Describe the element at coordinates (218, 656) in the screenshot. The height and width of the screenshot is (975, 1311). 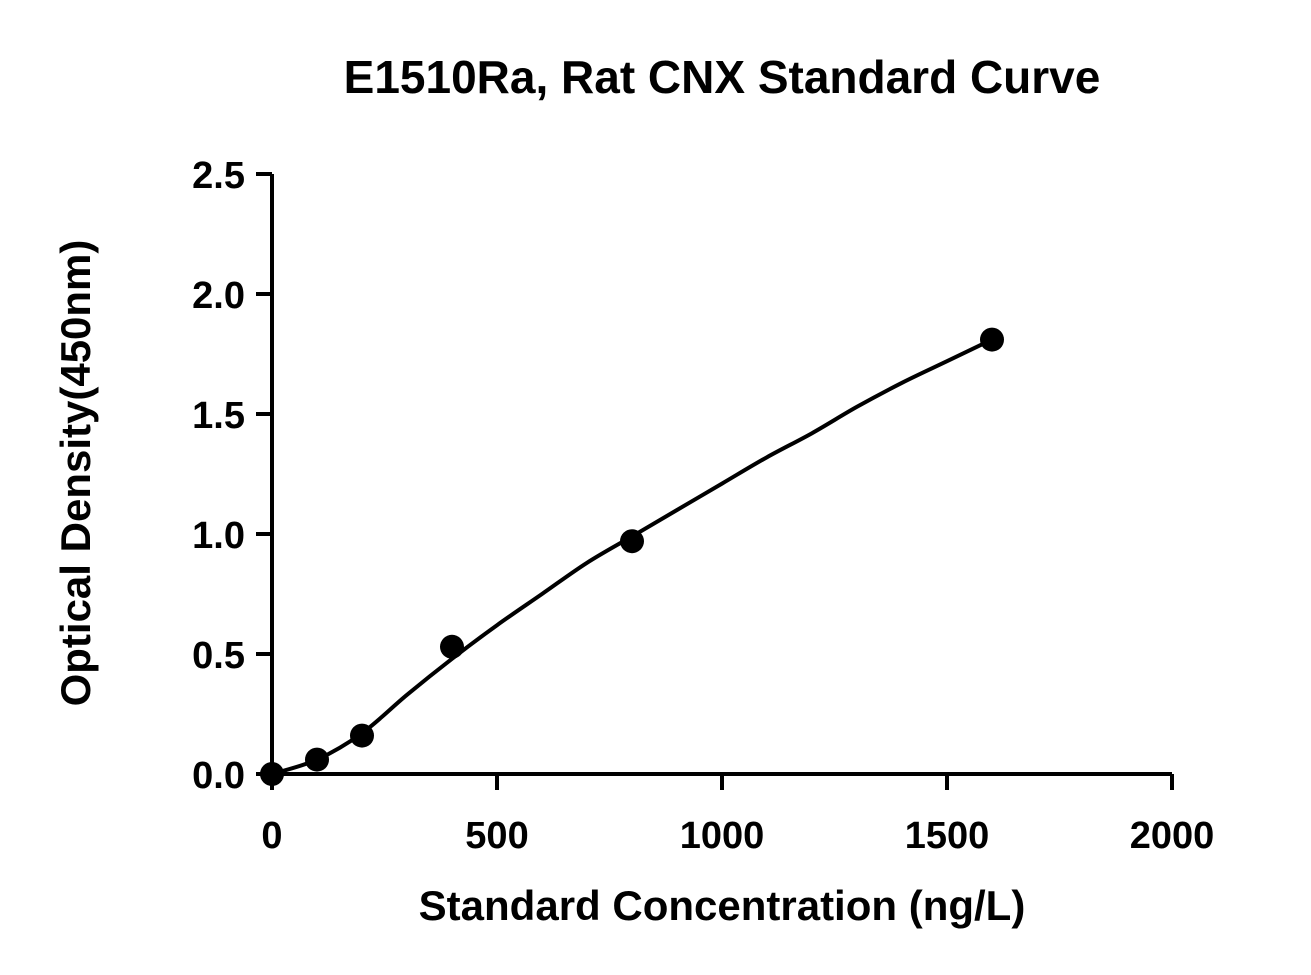
I see `y-tick-label: 0.5` at that location.